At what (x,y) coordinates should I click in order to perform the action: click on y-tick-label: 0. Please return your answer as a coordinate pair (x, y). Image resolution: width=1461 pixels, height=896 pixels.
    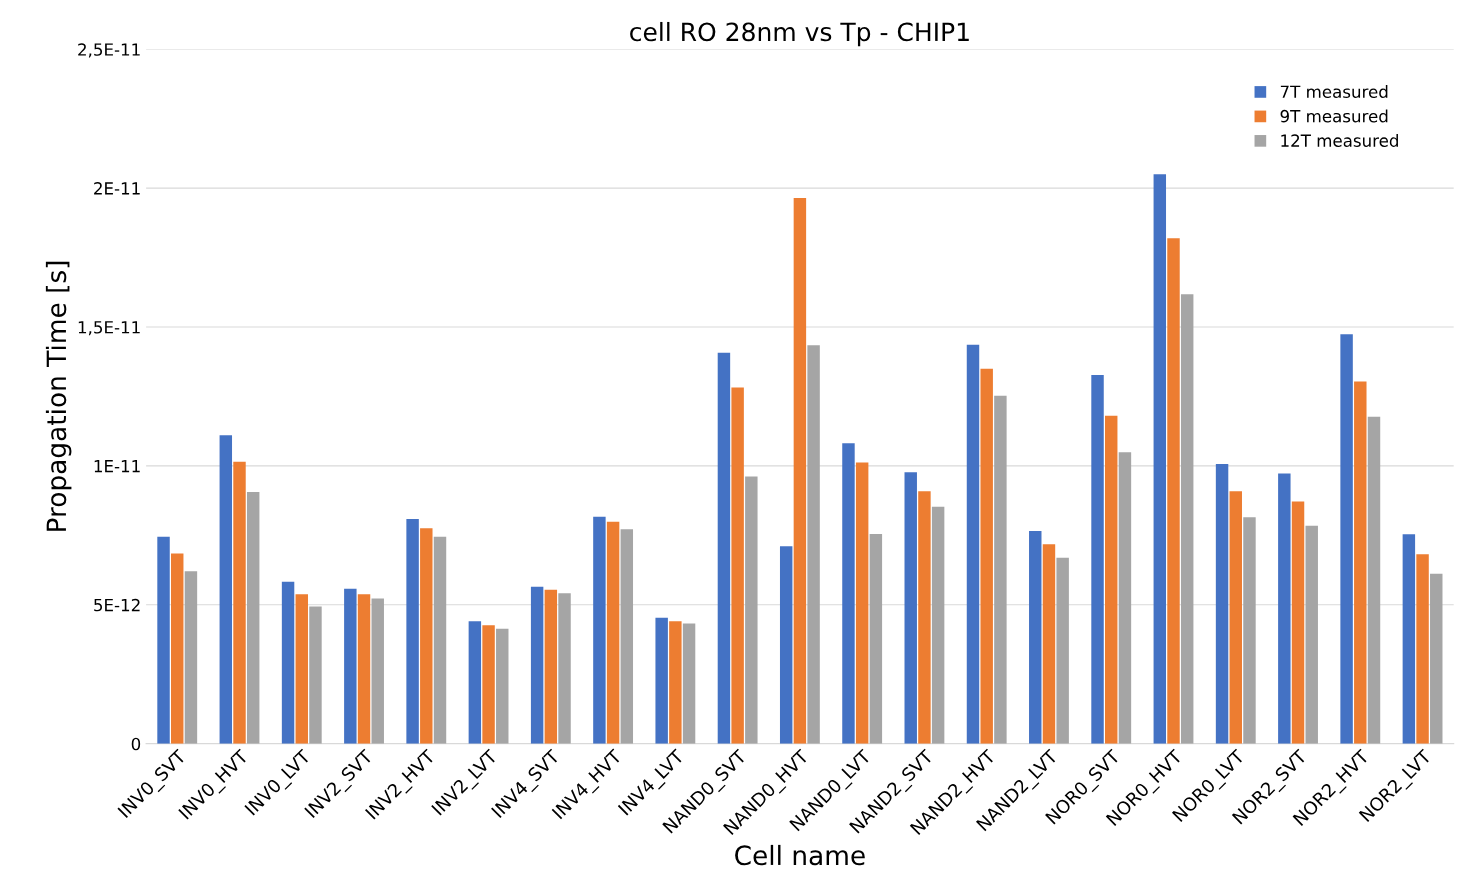
    Looking at the image, I should click on (136, 744).